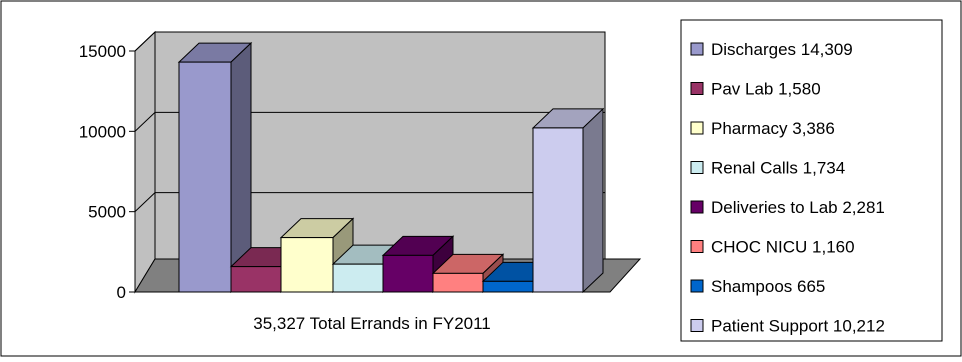 This screenshot has height=362, width=962. I want to click on legend-item-6: CHOC NICU 1,160, so click(772, 247).